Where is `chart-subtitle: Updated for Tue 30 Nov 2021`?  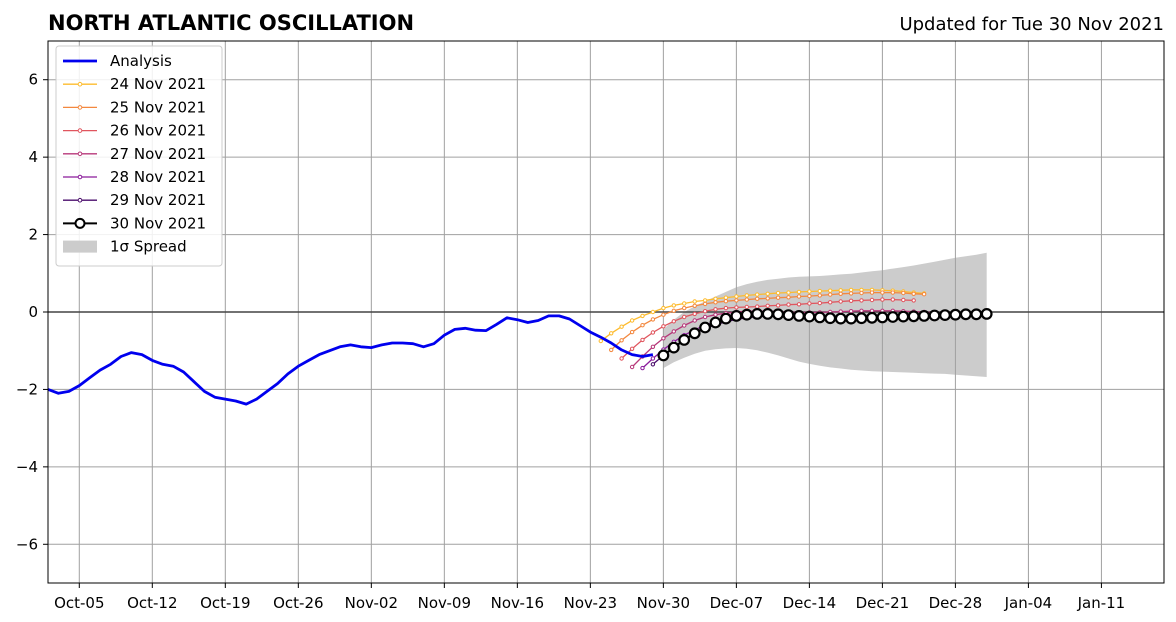
chart-subtitle: Updated for Tue 30 Nov 2021 is located at coordinates (1031, 24).